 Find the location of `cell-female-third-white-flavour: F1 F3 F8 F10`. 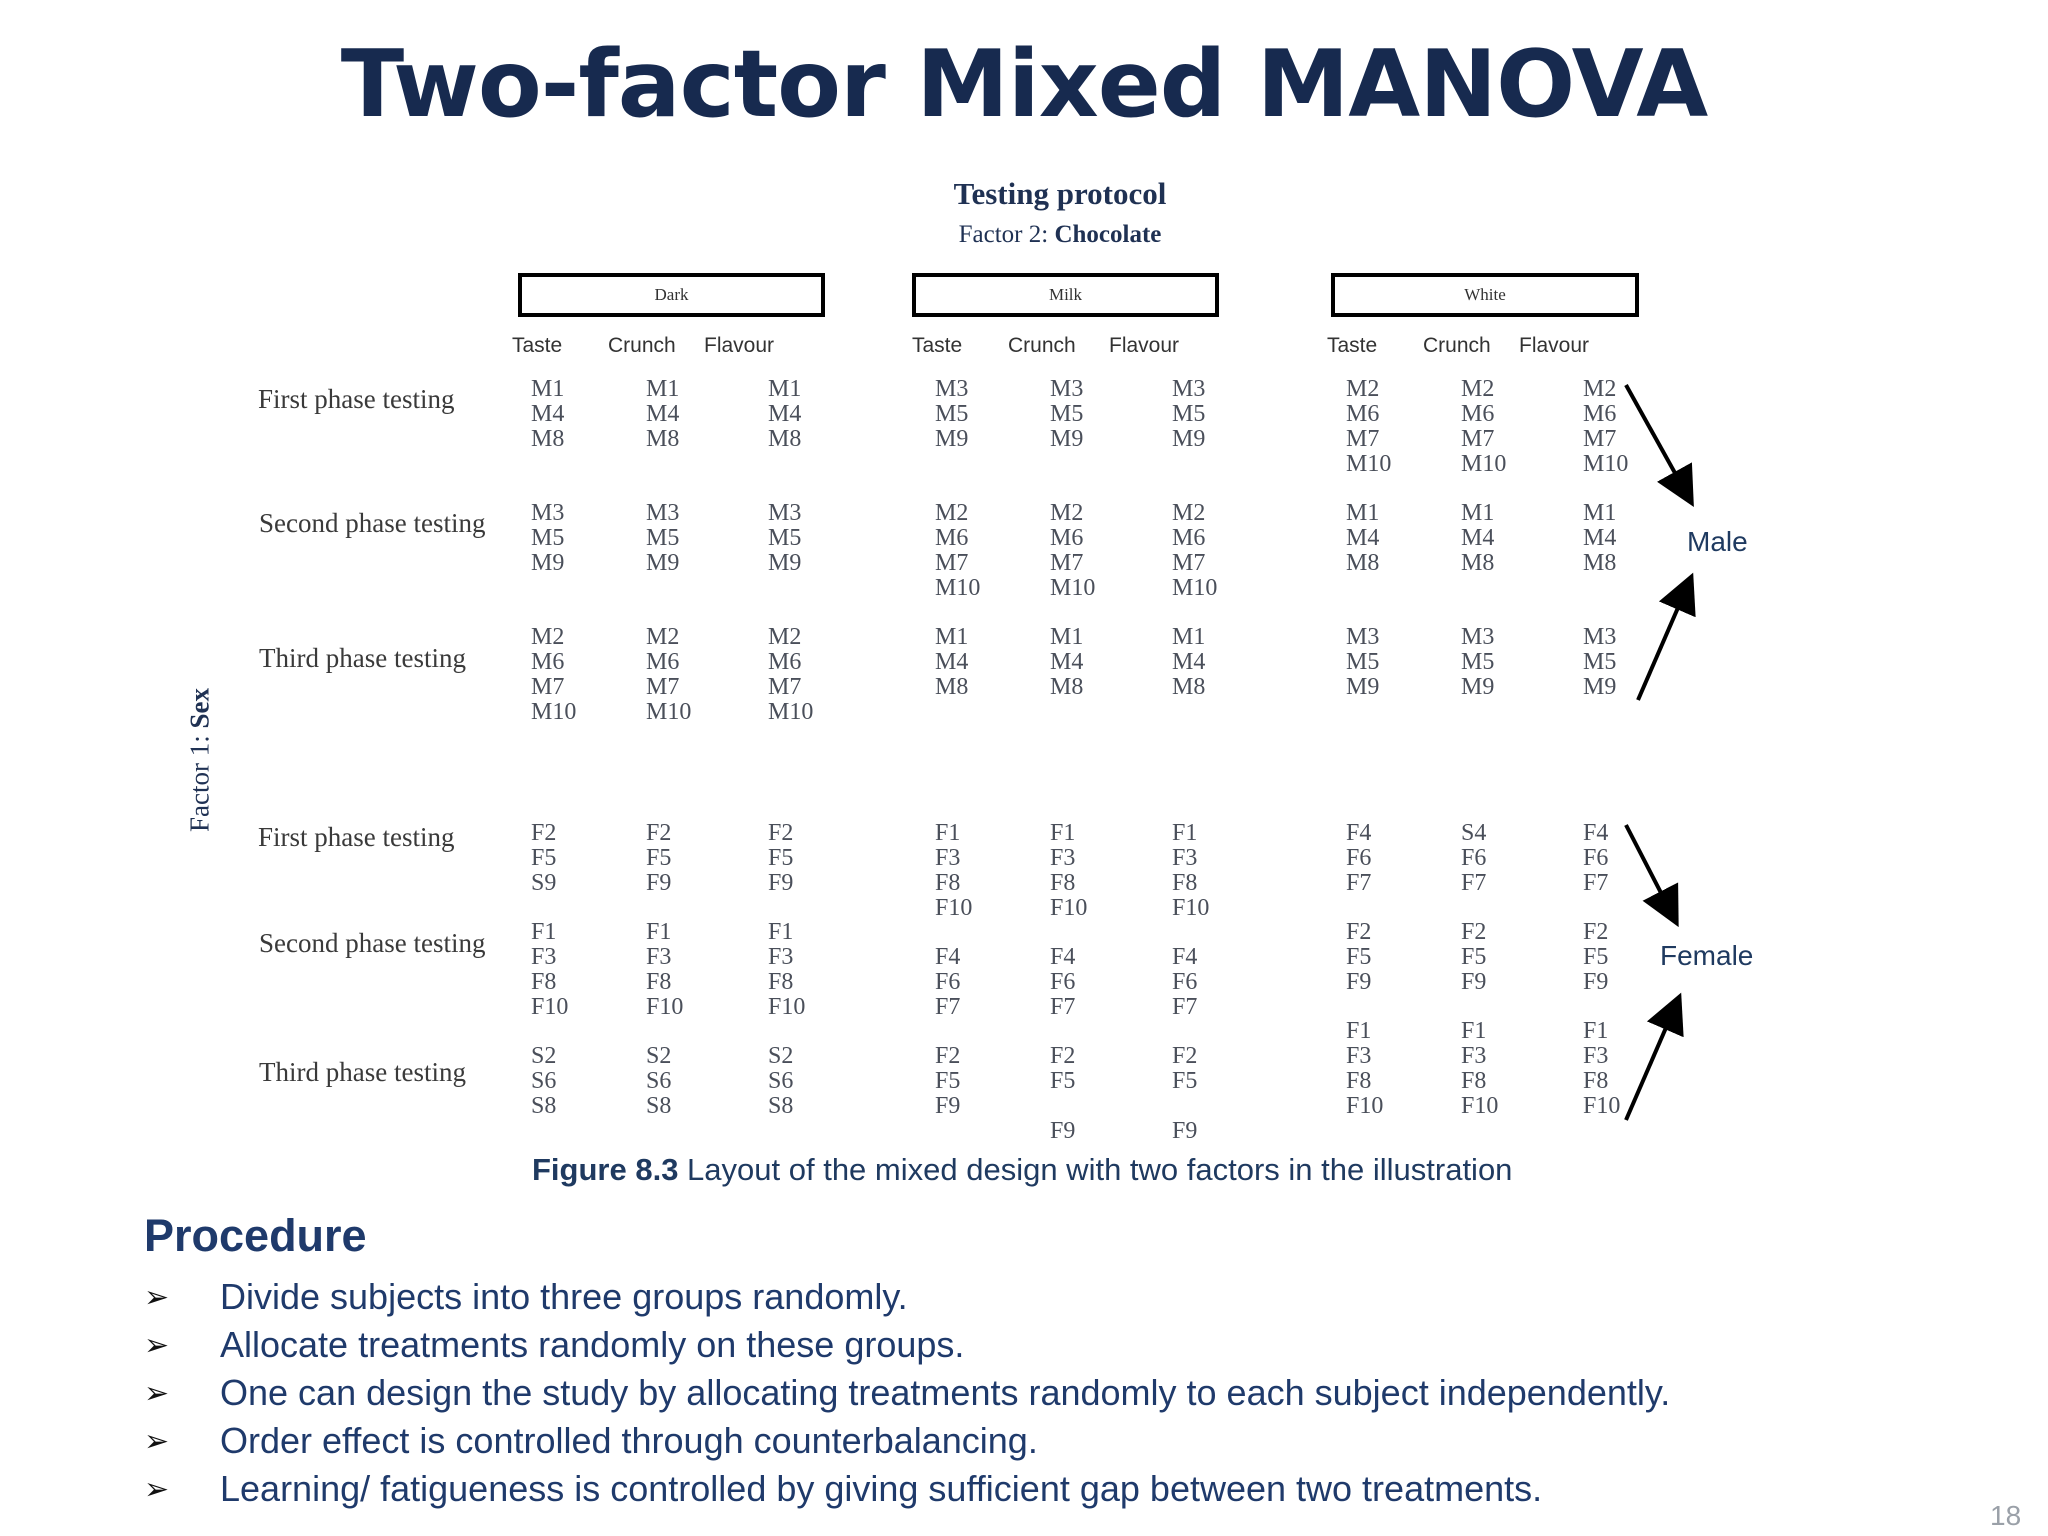

cell-female-third-white-flavour: F1 F3 F8 F10 is located at coordinates (1602, 1068).